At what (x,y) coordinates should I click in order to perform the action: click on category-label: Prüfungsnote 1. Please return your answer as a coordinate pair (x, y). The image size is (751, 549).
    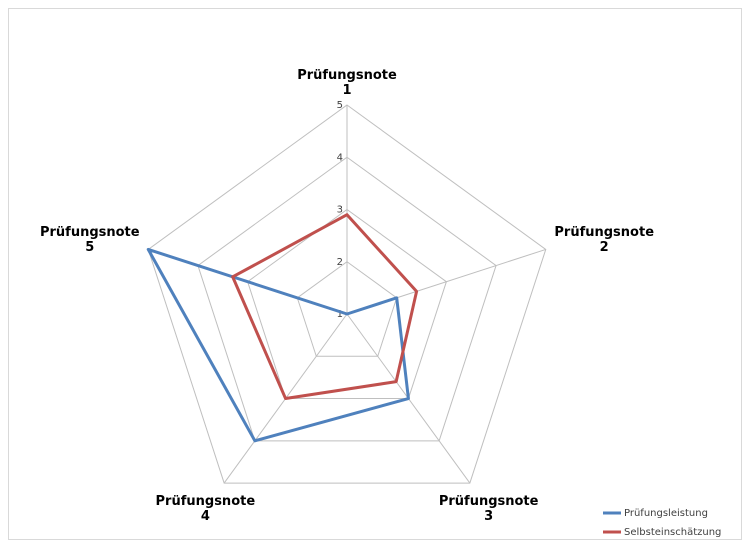
    Looking at the image, I should click on (347, 83).